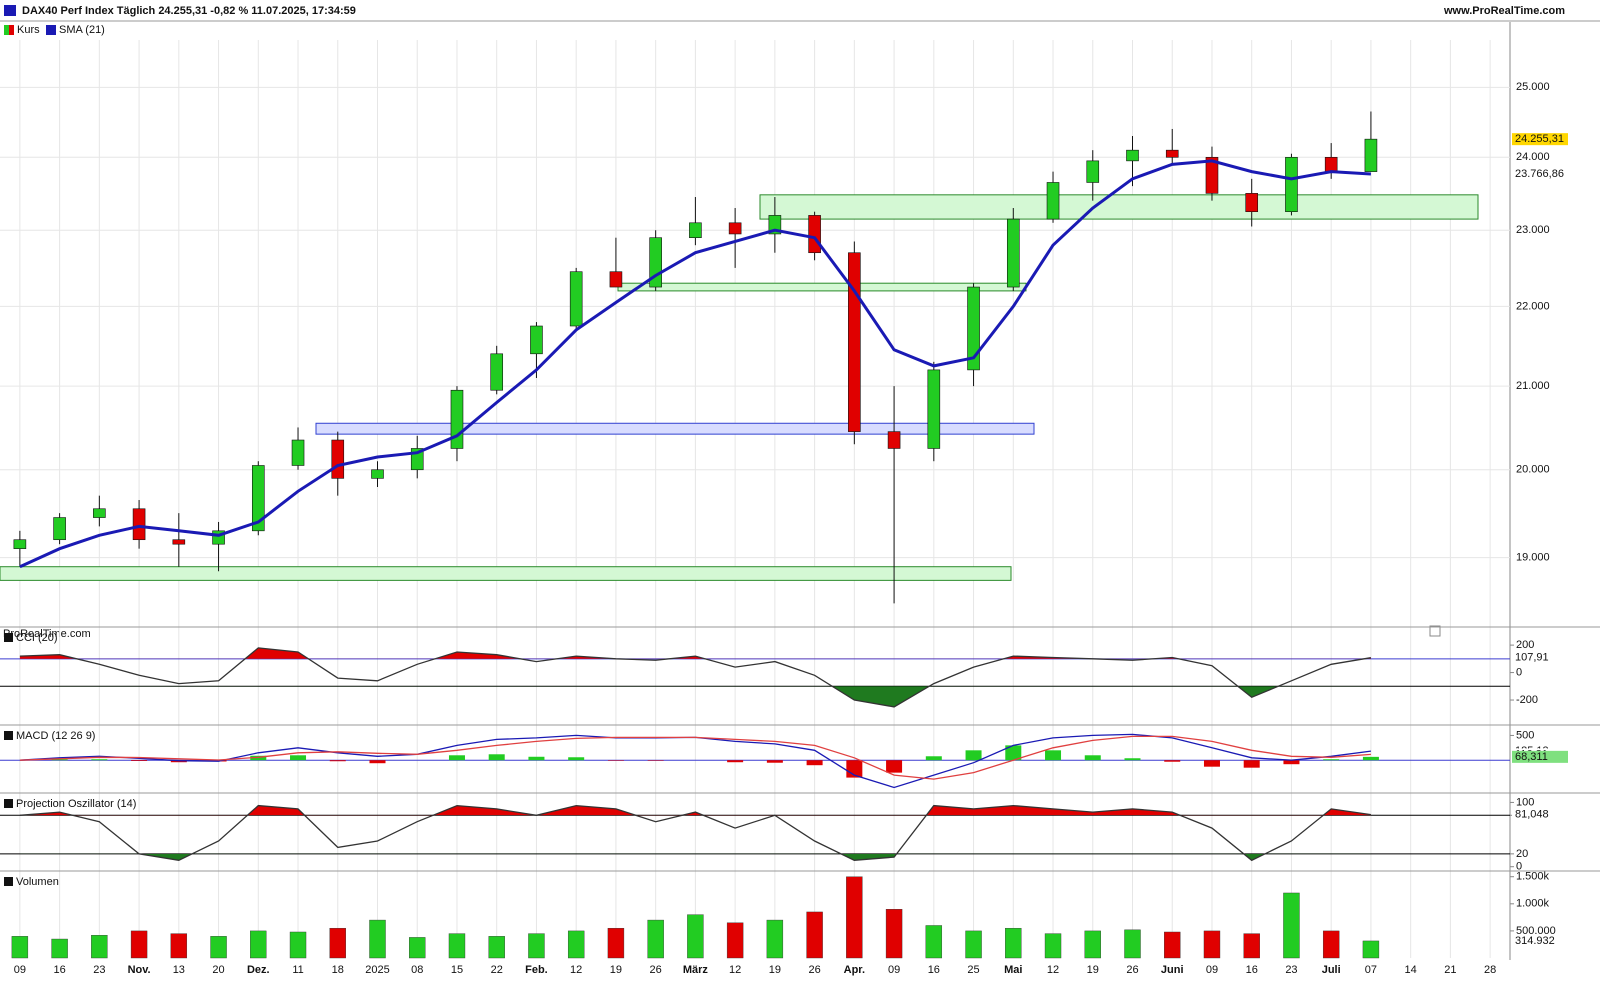 The image size is (1600, 1000). Describe the element at coordinates (10, 10) in the screenshot. I see `title-icon` at that location.